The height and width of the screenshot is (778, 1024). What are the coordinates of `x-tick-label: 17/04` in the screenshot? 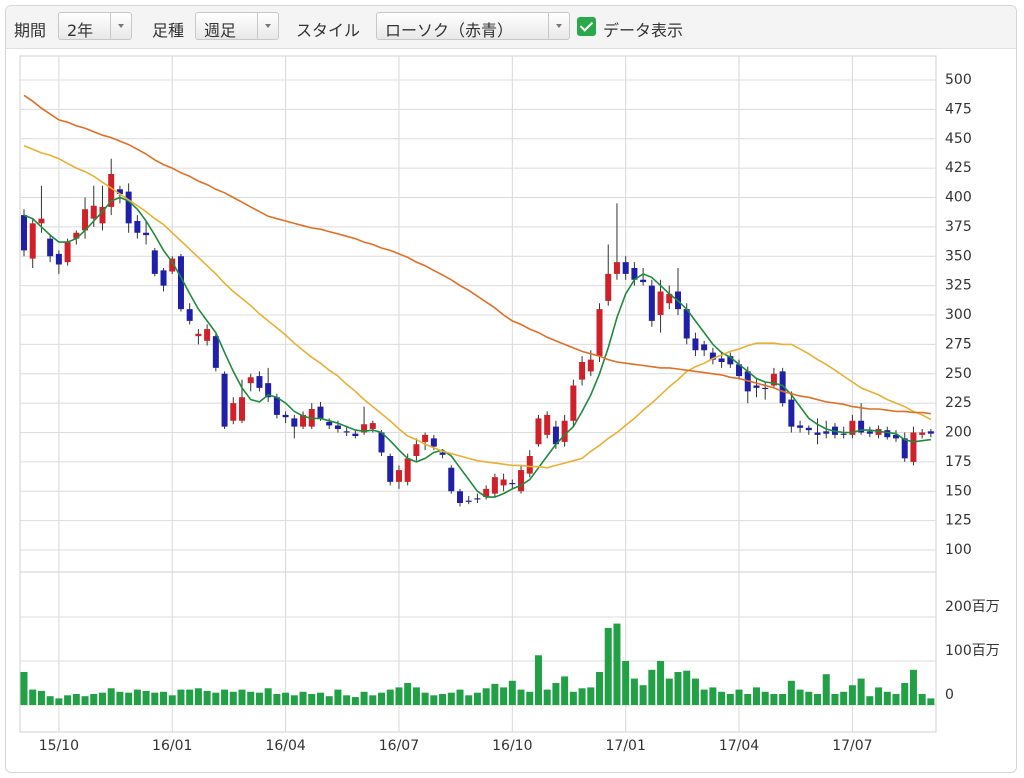 It's located at (739, 746).